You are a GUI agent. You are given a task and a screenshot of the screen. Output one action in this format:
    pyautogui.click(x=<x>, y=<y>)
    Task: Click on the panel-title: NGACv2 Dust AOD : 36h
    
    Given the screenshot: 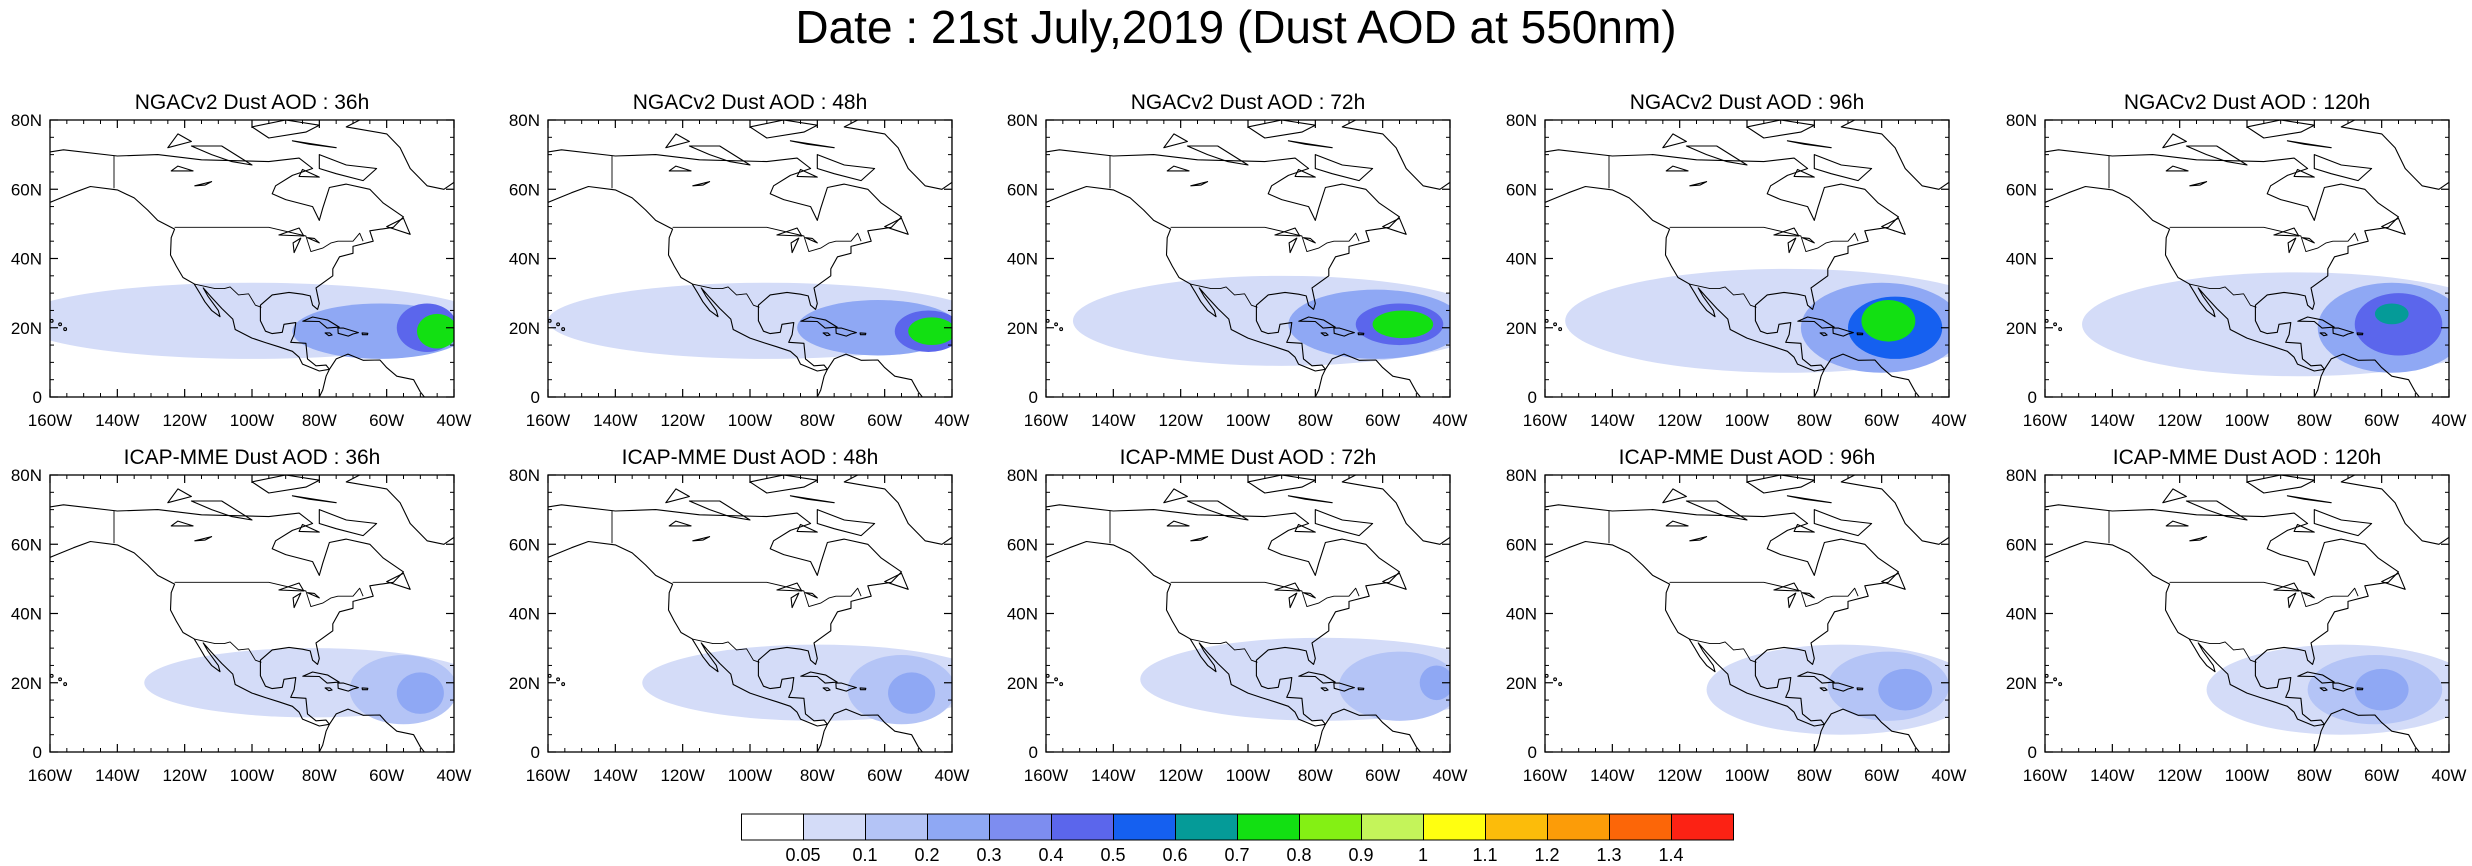 What is the action you would take?
    pyautogui.click(x=252, y=102)
    